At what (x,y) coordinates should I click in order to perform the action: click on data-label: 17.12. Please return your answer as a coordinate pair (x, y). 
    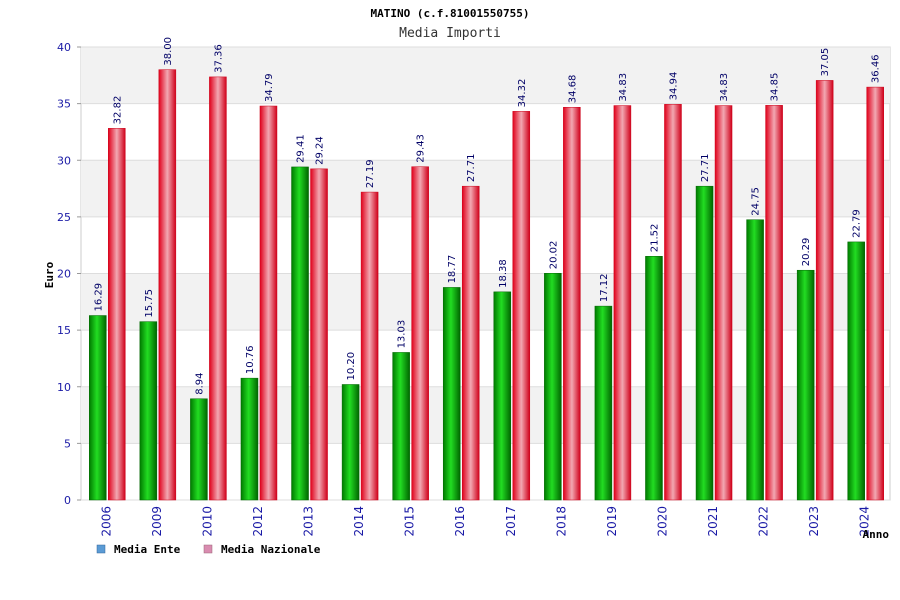
    Looking at the image, I should click on (604, 287).